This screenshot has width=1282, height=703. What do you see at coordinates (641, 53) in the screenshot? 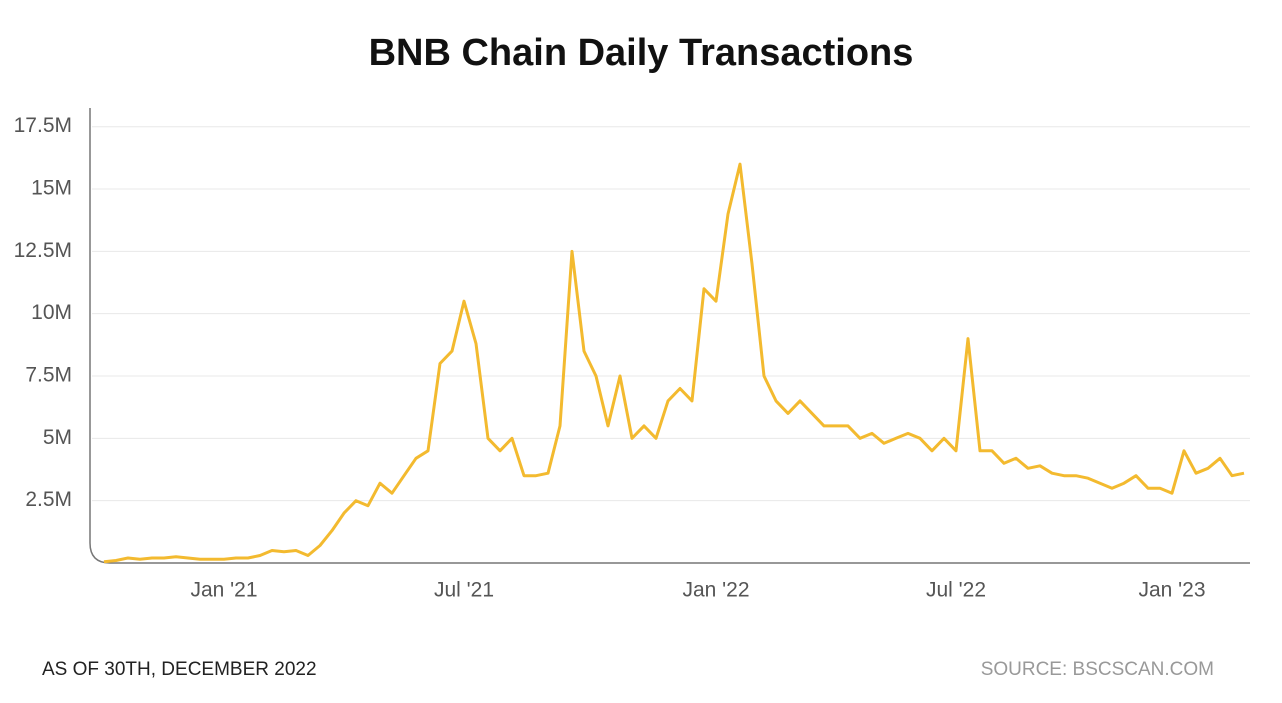
I see `chart-title: BNB Chain Daily Transactions` at bounding box center [641, 53].